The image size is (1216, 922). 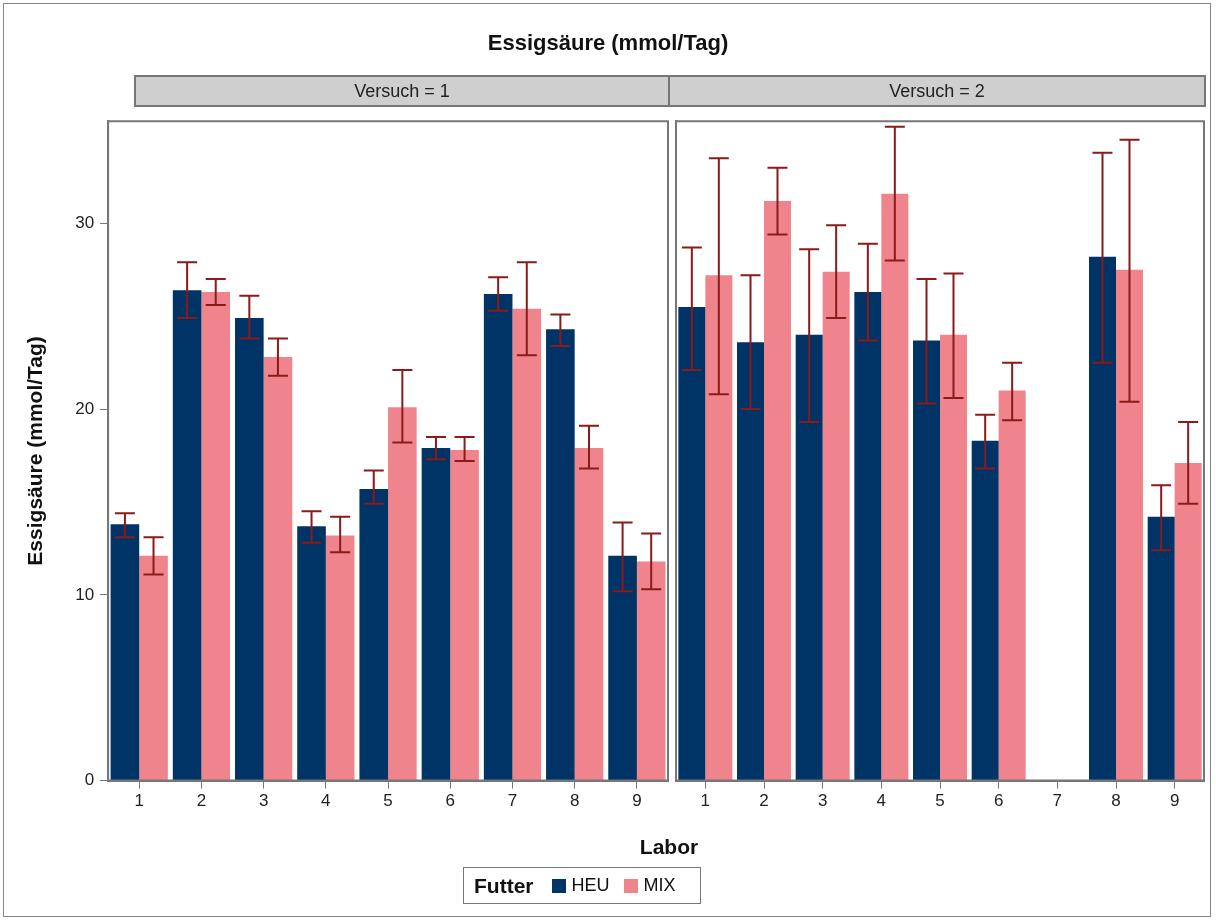 I want to click on legend-label: HEU, so click(x=590, y=885).